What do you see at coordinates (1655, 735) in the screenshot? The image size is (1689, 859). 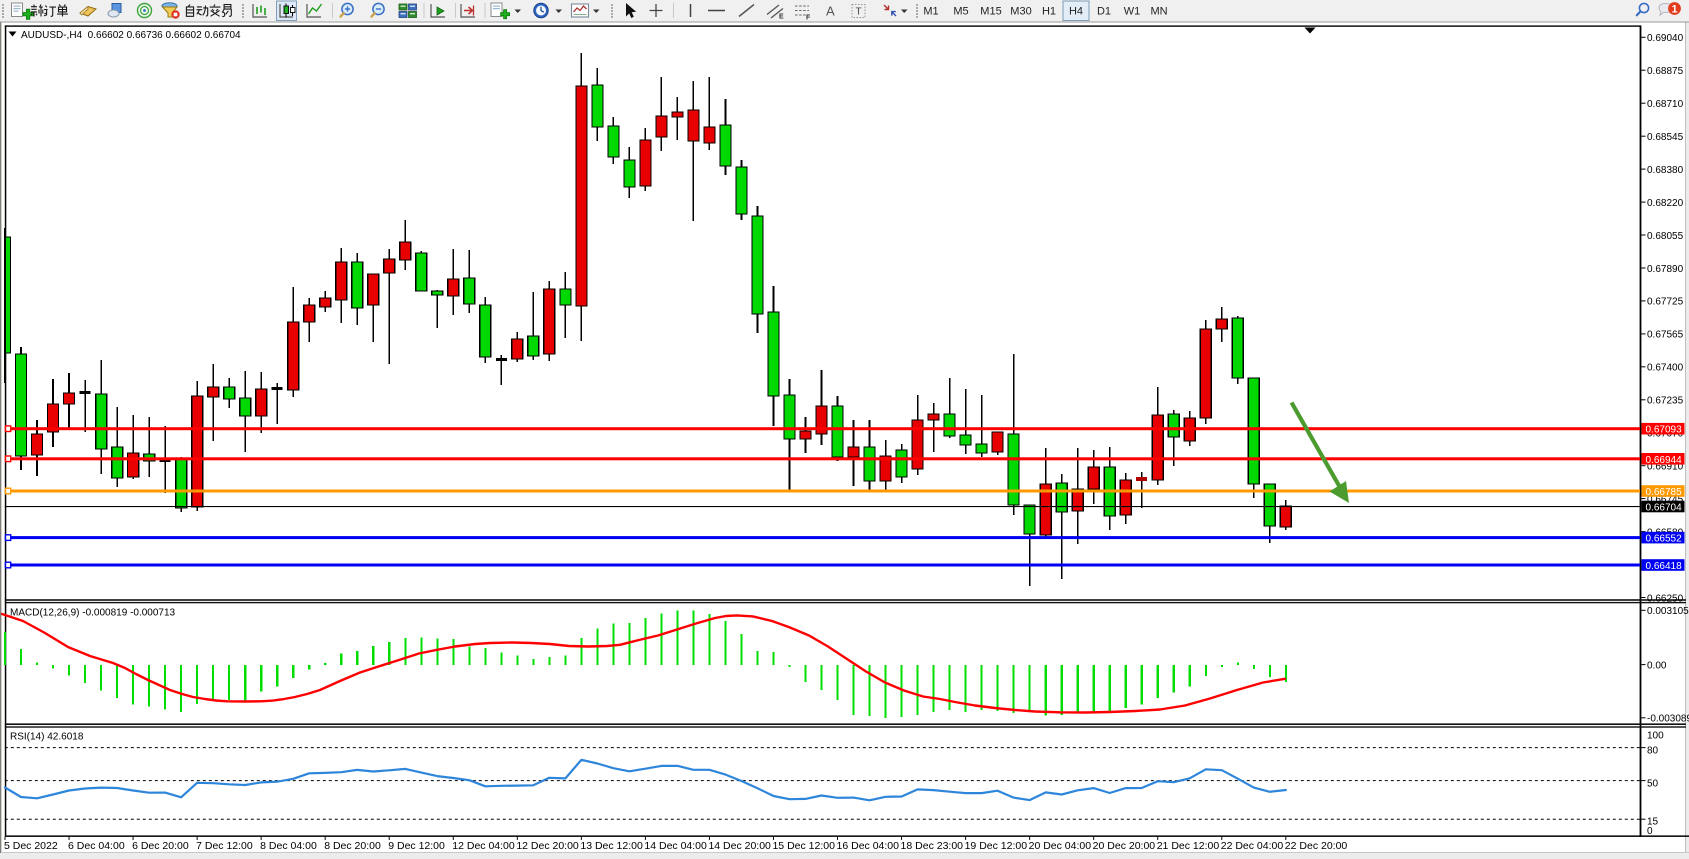 I see `svg-text: 100` at bounding box center [1655, 735].